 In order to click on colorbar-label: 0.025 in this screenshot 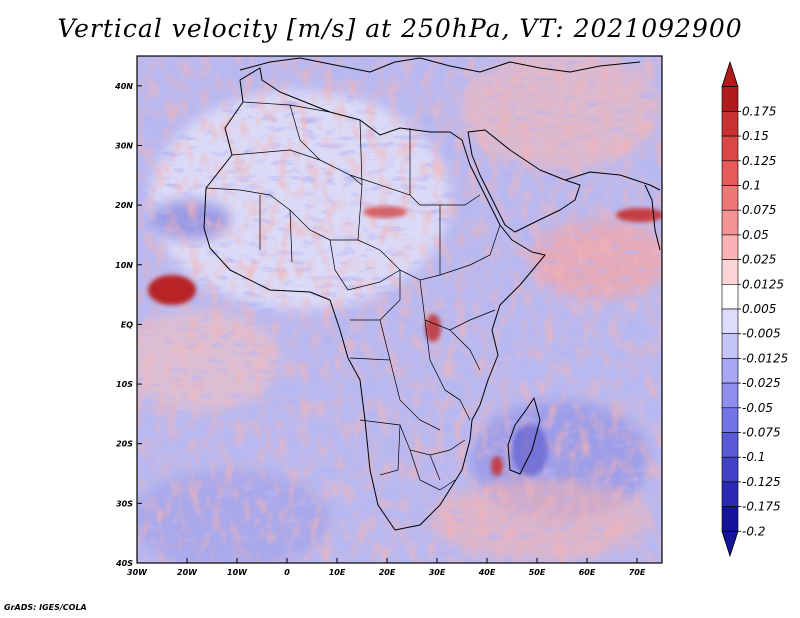, I will do `click(759, 260)`.